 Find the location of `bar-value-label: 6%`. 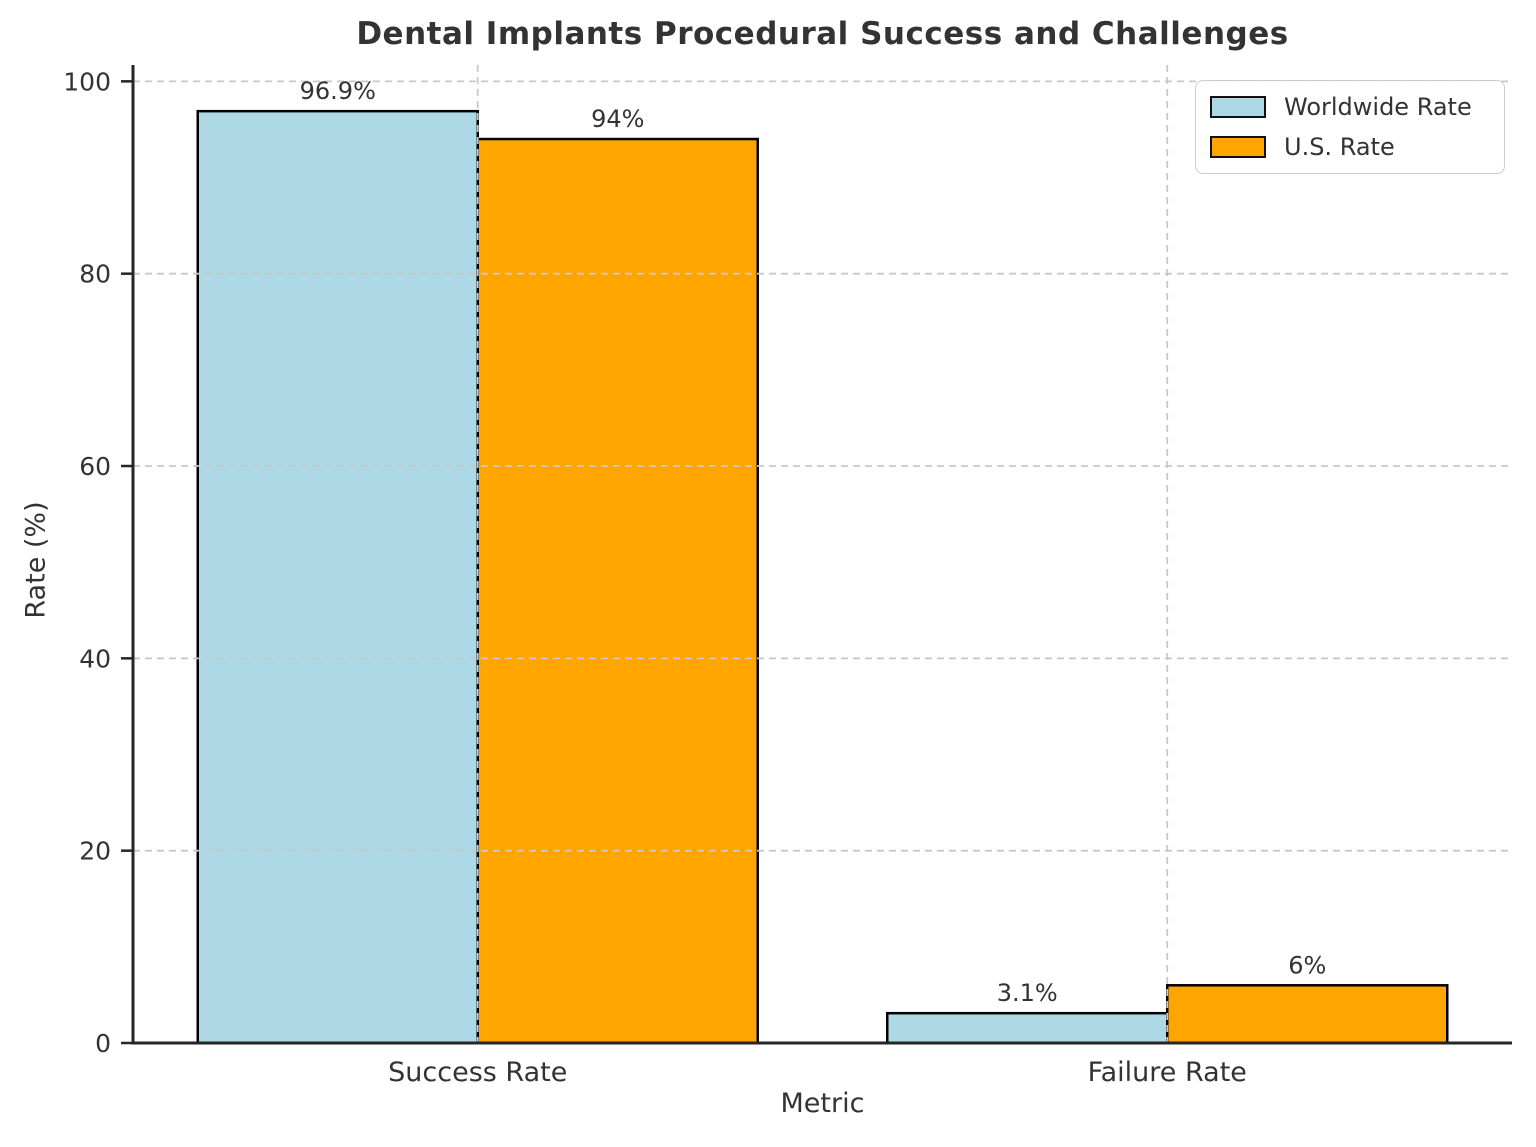

bar-value-label: 6% is located at coordinates (1307, 965).